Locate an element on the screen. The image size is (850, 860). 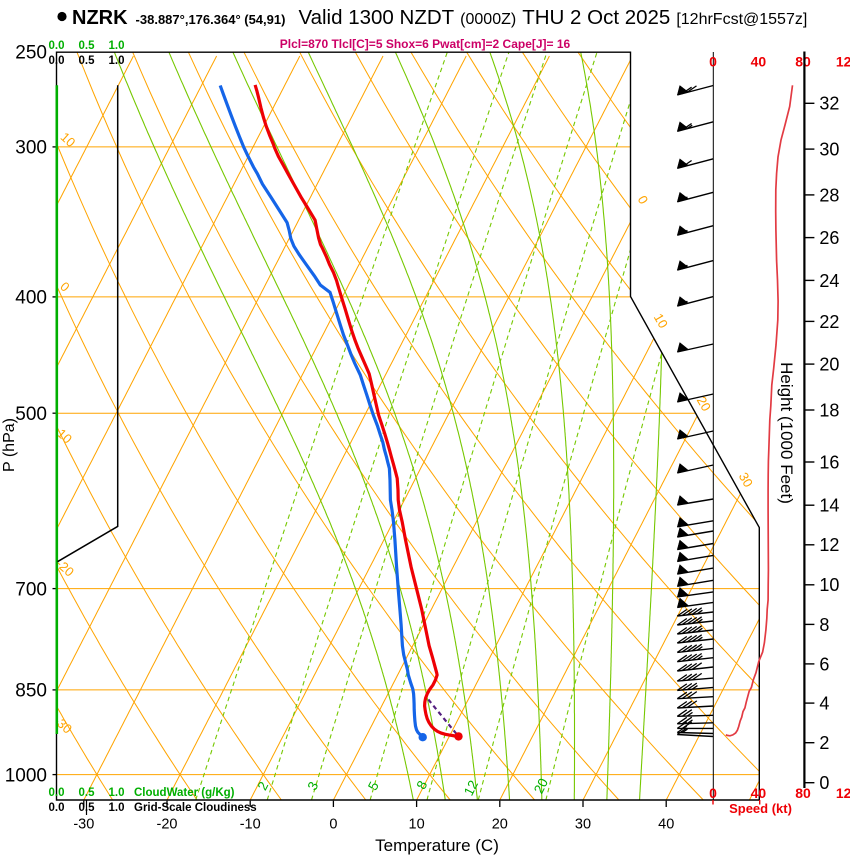
svg-text: 22 is located at coordinates (829, 322).